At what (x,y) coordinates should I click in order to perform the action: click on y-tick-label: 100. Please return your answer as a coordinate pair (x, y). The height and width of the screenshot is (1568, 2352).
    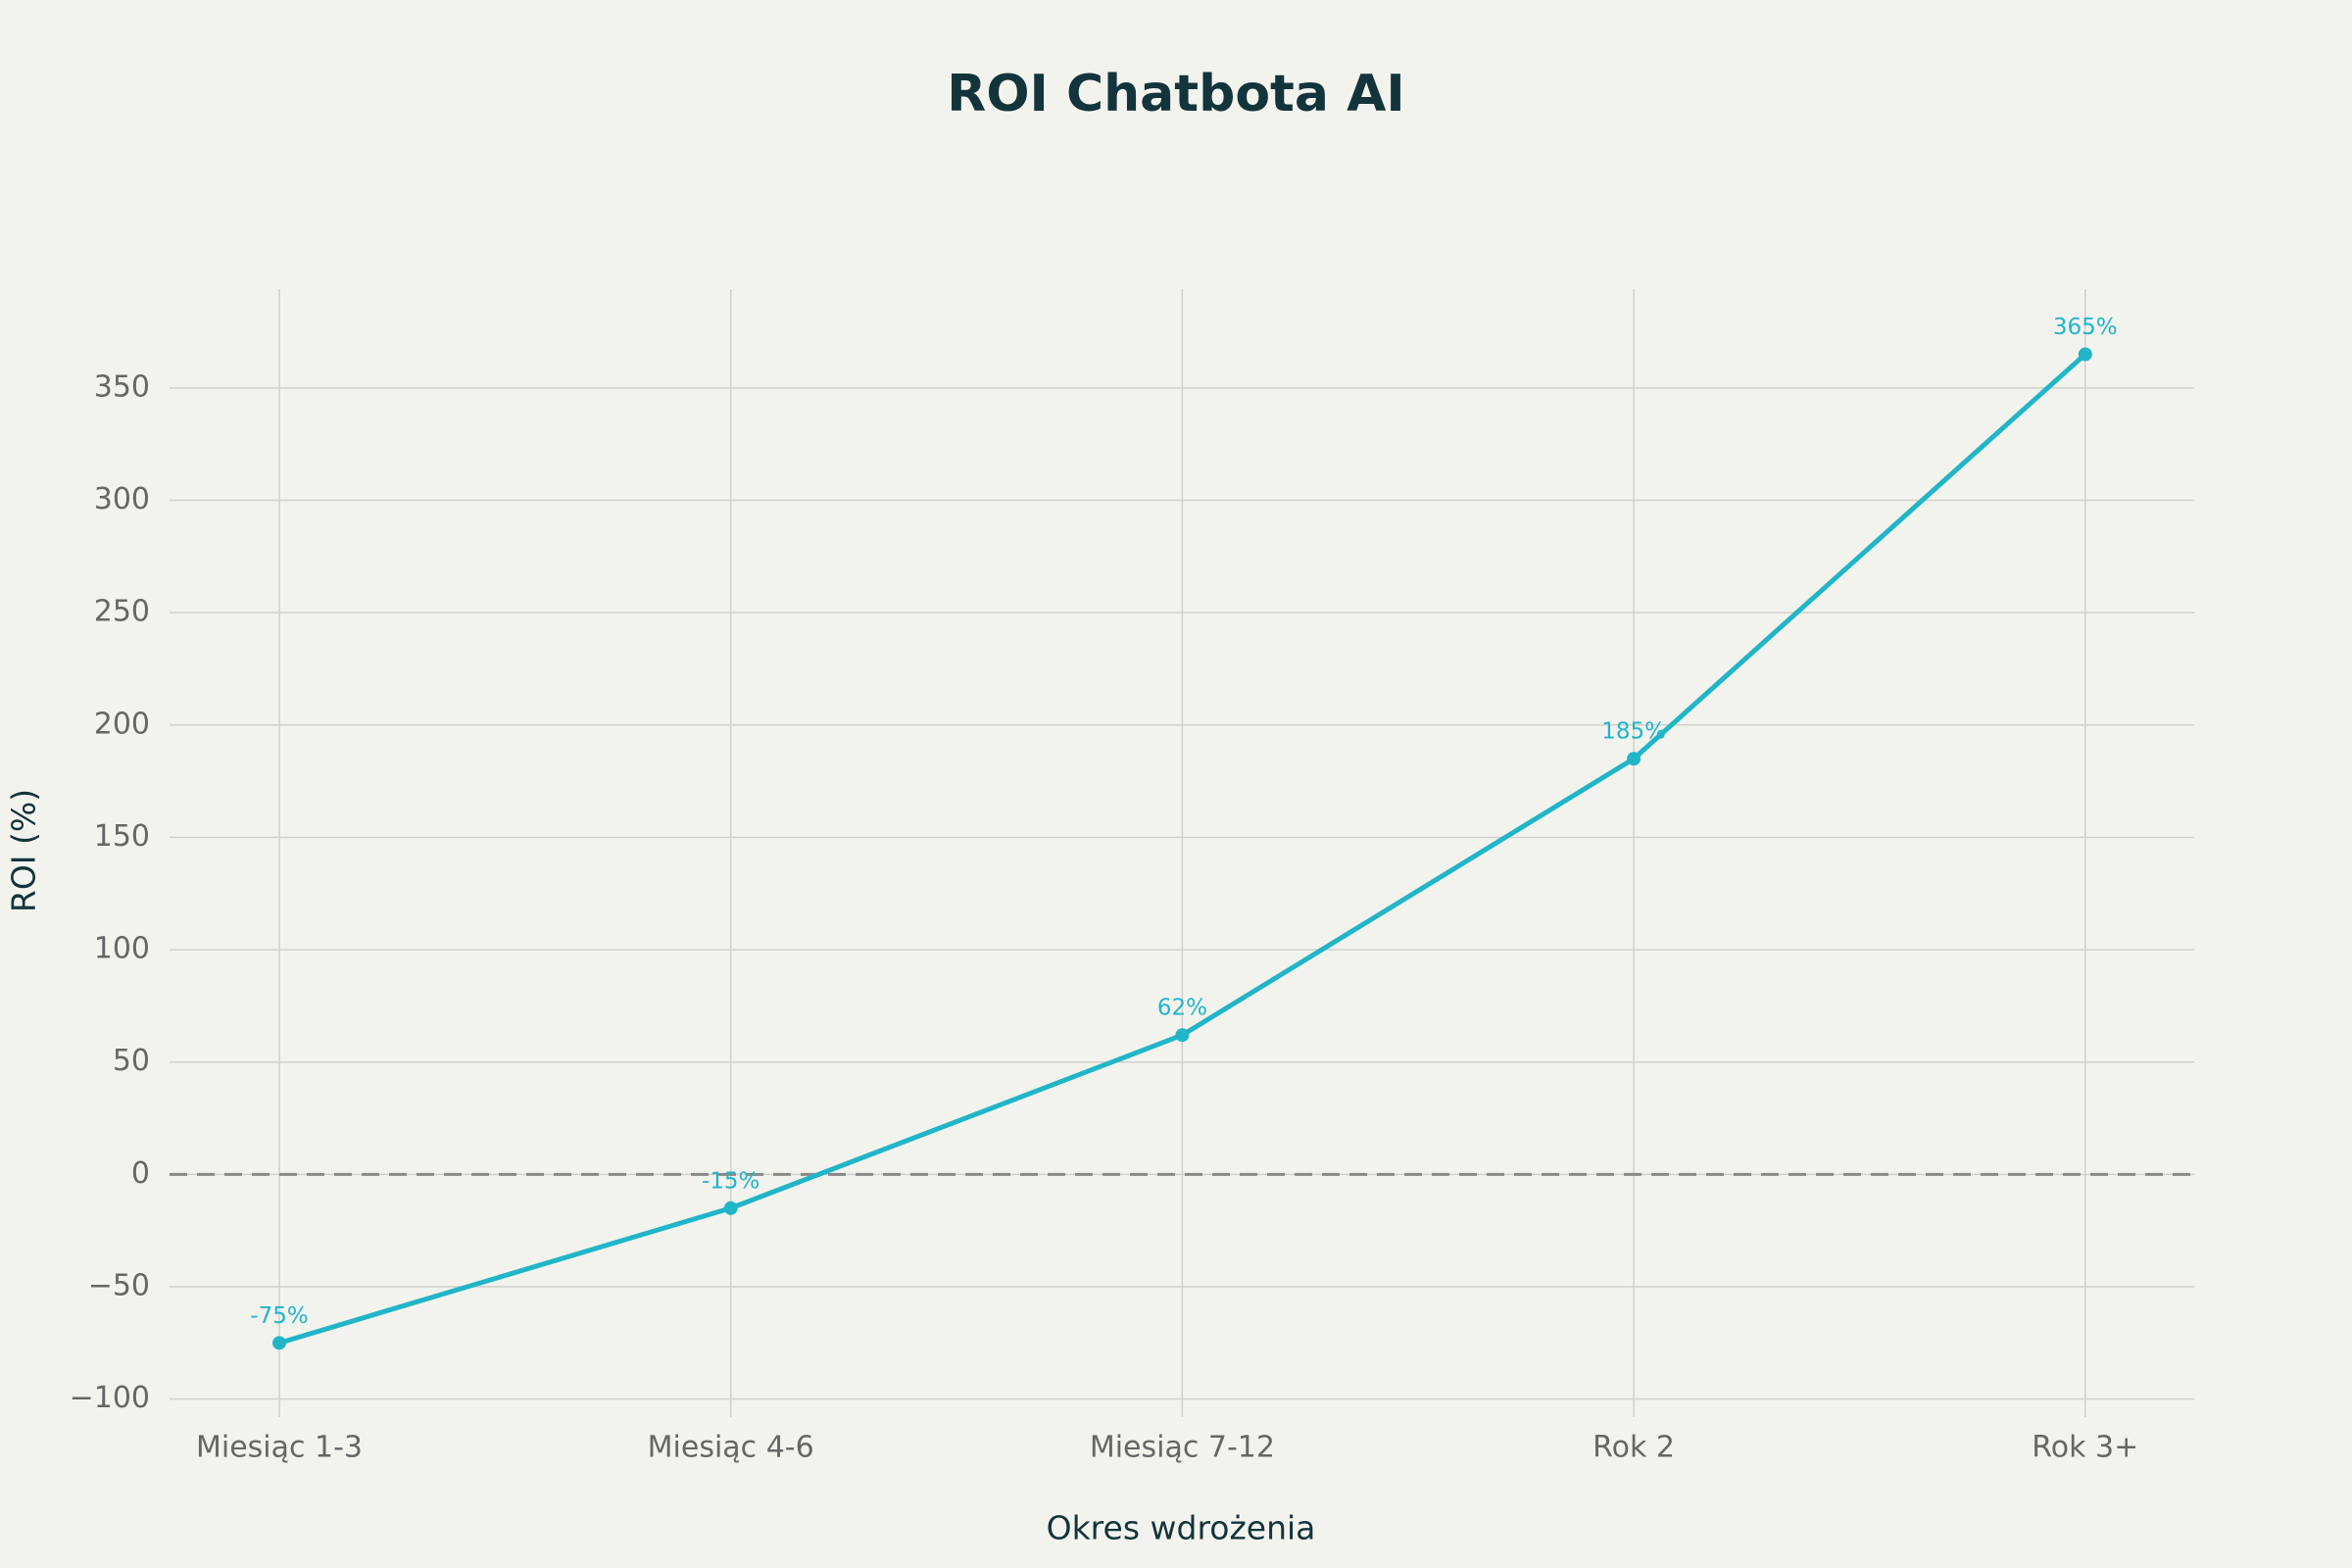
    Looking at the image, I should click on (122, 949).